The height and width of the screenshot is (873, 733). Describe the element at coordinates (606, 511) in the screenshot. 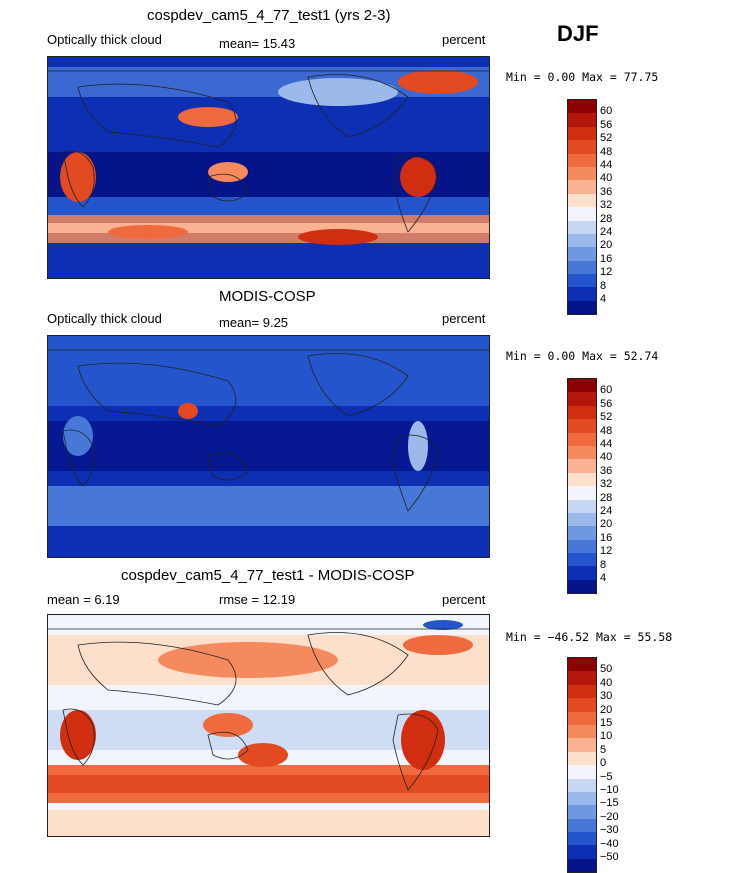

I see `colorbar-level-label: 24` at that location.